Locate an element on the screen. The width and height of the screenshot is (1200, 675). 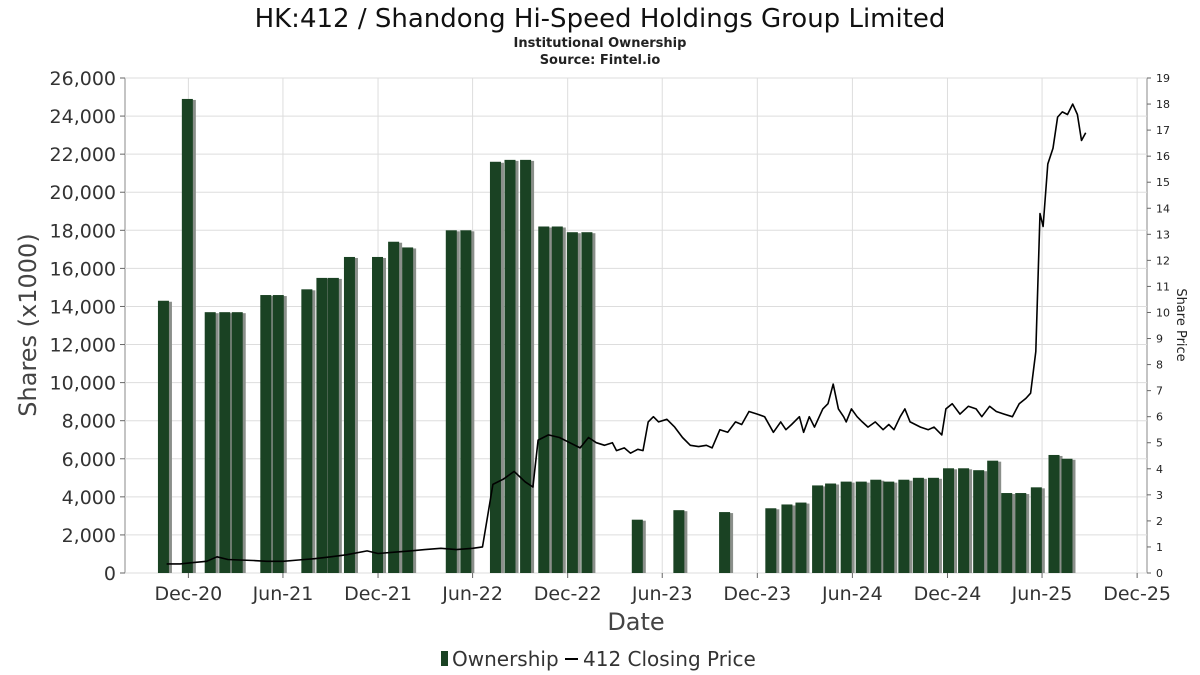
right-tick-label: 16 is located at coordinates (1163, 156).